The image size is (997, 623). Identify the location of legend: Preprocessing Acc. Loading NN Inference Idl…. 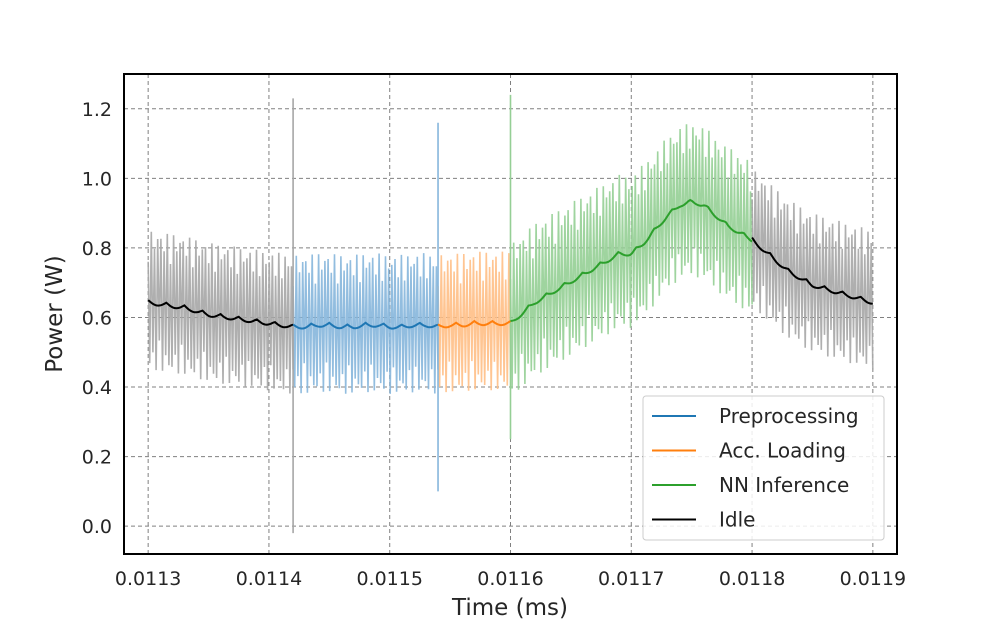
(763, 468).